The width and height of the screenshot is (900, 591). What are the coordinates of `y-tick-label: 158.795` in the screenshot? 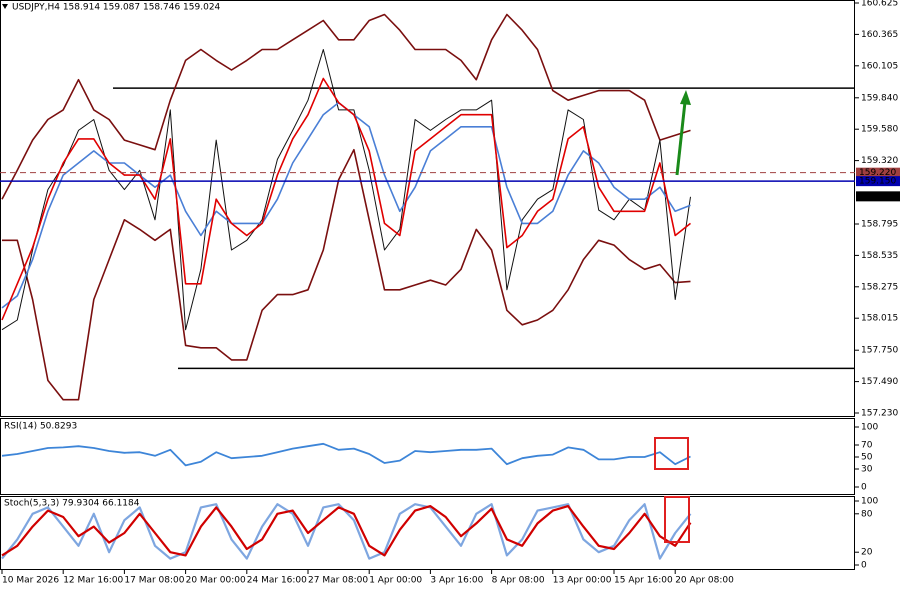 It's located at (879, 225).